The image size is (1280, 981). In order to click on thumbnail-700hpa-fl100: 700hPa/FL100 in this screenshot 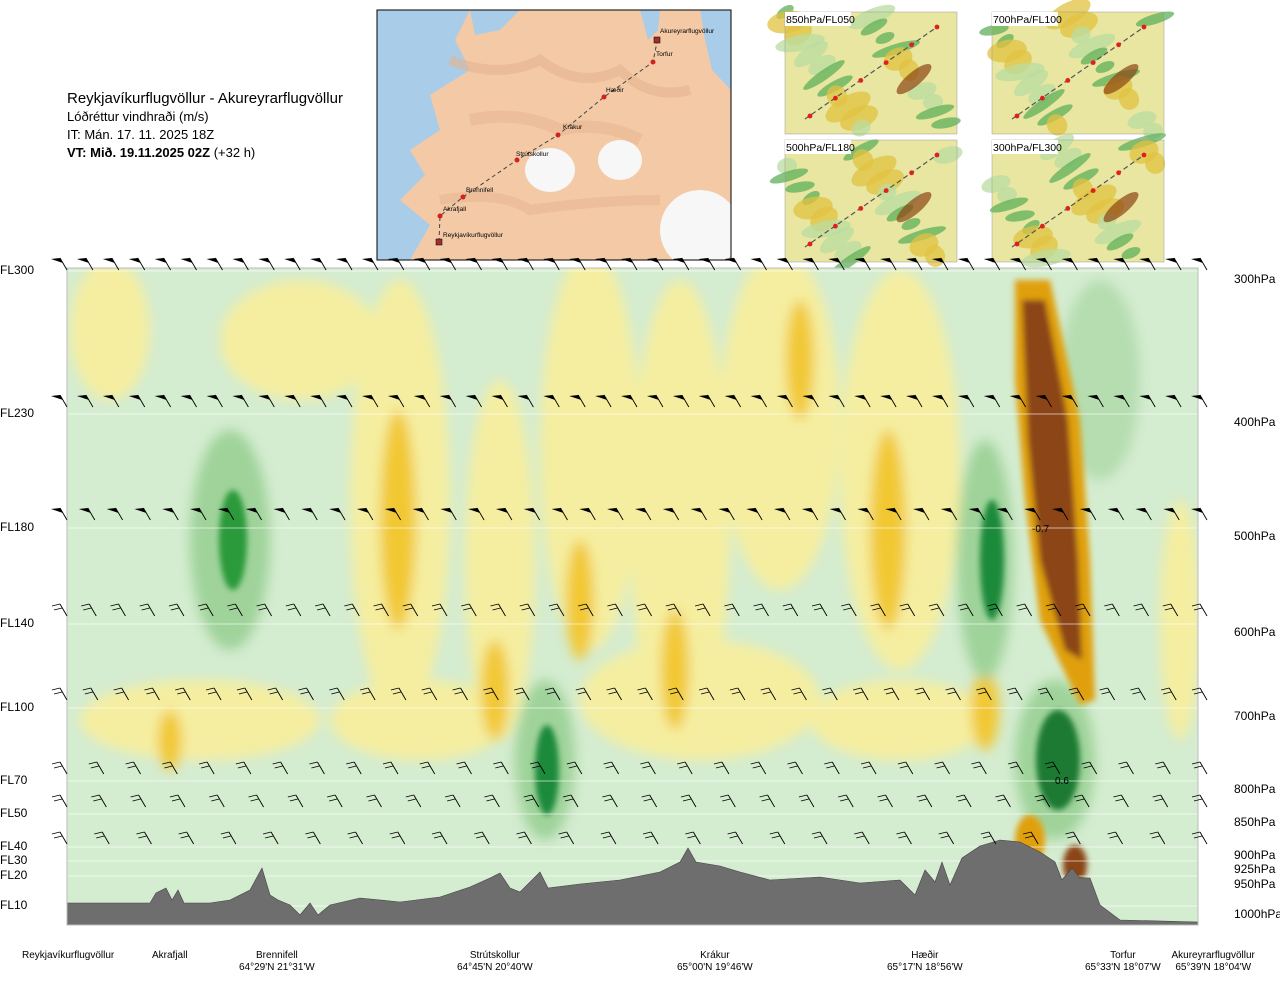, I will do `click(1076, 70)`.